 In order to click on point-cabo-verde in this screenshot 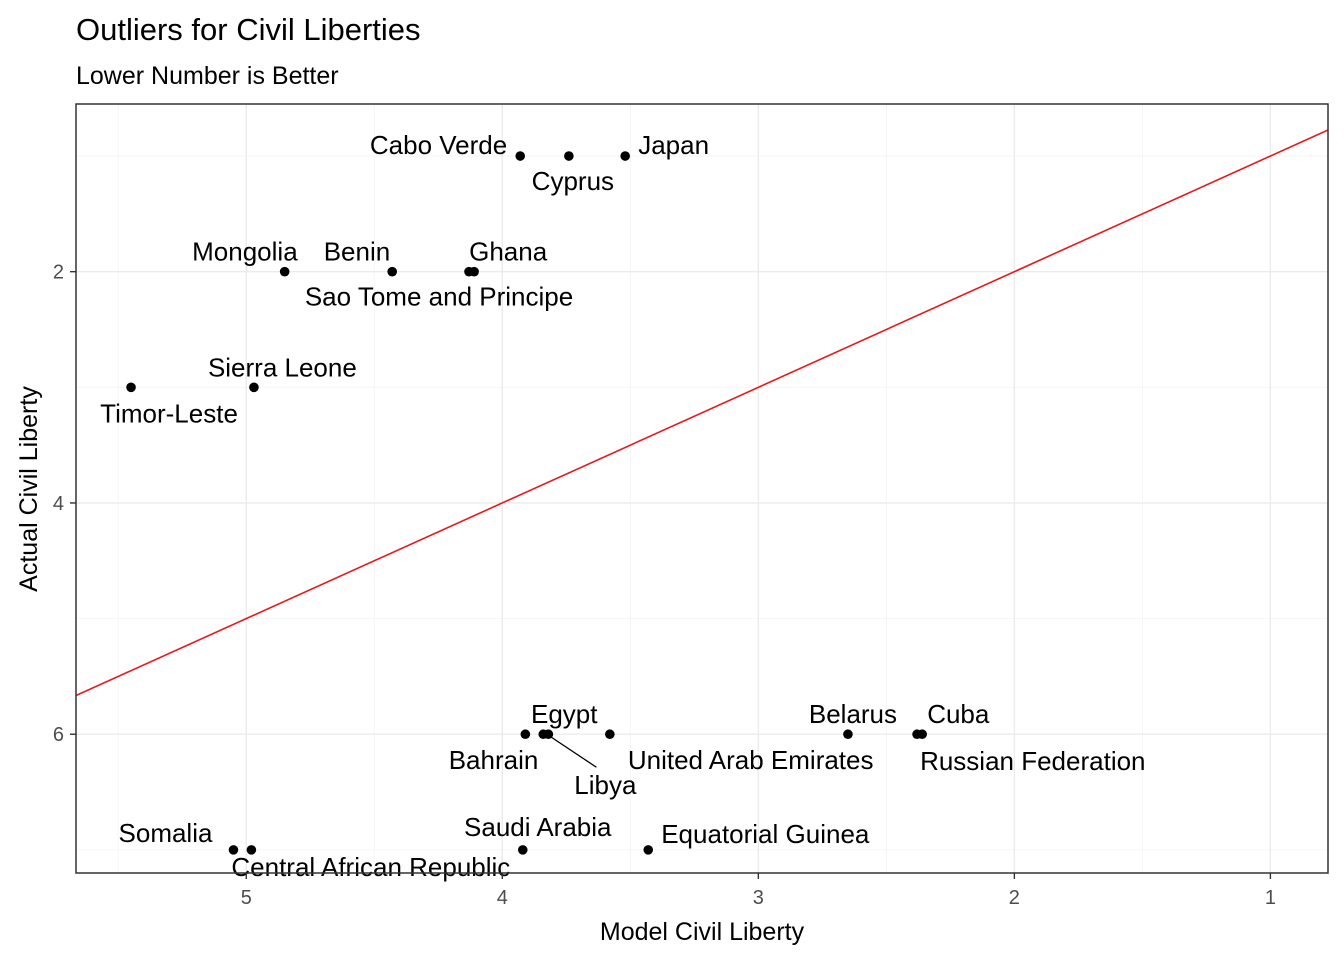, I will do `click(520, 156)`.